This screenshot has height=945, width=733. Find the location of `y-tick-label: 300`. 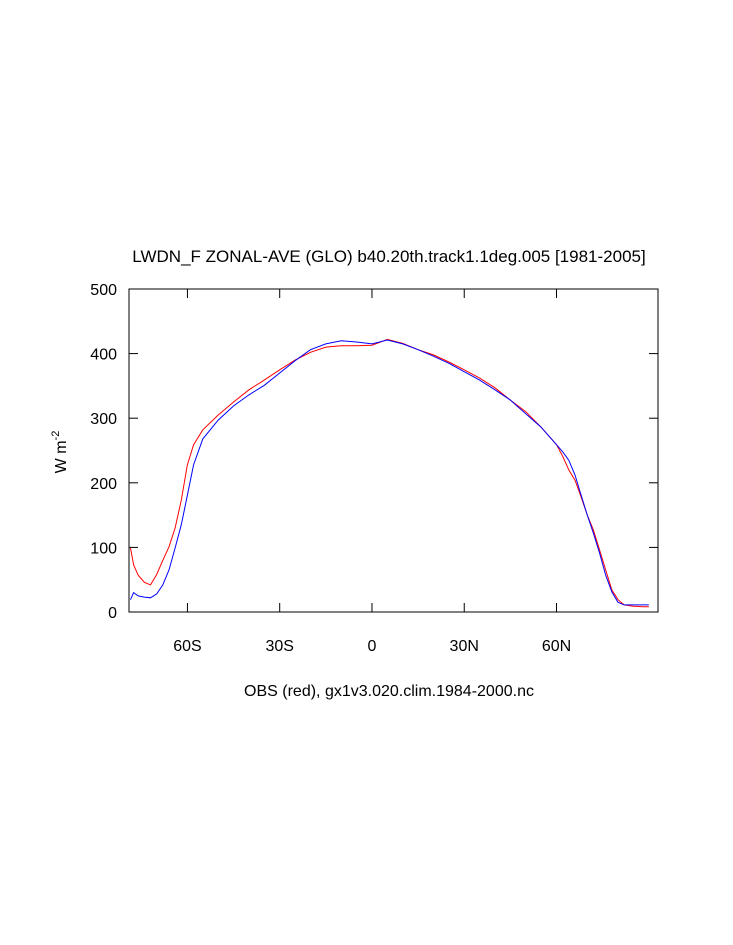

y-tick-label: 300 is located at coordinates (103, 419).